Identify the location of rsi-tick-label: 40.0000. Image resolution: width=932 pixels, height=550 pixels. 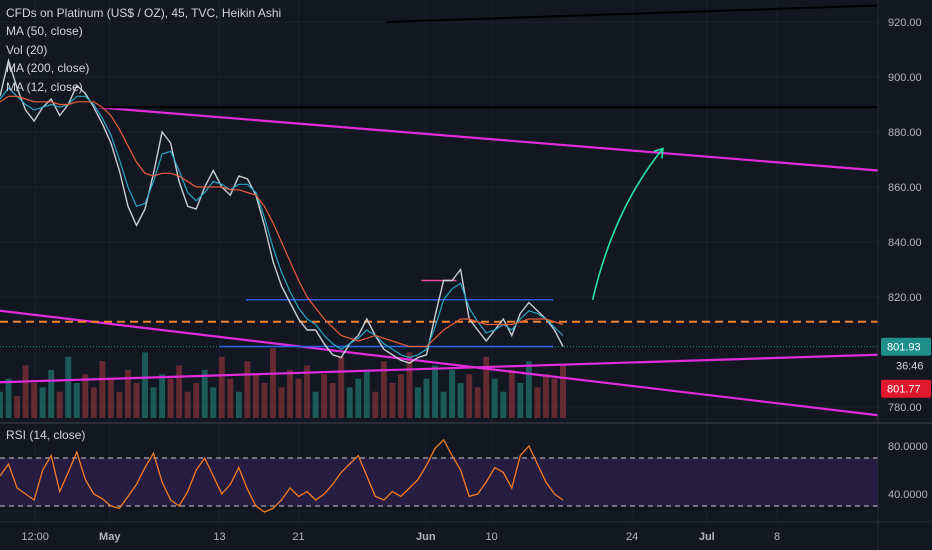
(908, 495).